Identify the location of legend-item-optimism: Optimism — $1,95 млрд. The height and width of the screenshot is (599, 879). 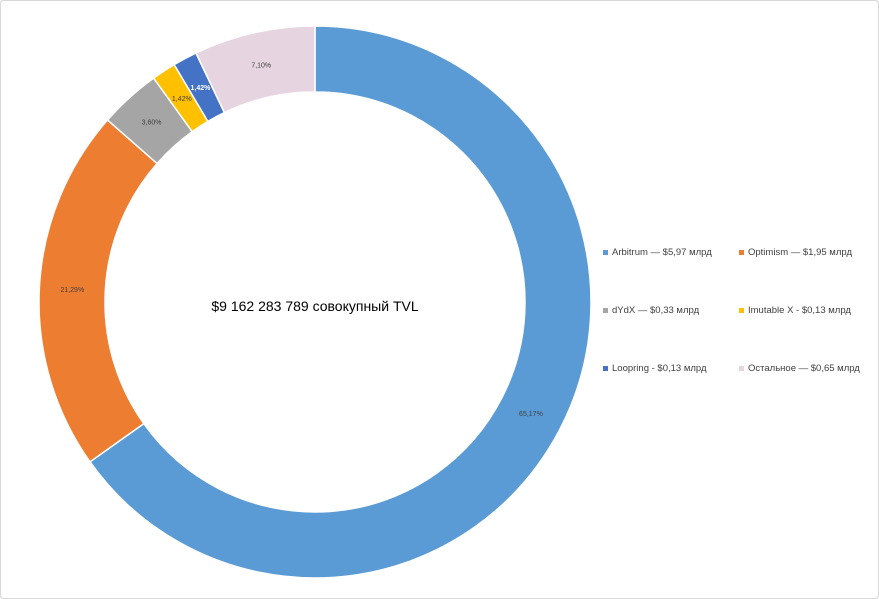
(806, 252).